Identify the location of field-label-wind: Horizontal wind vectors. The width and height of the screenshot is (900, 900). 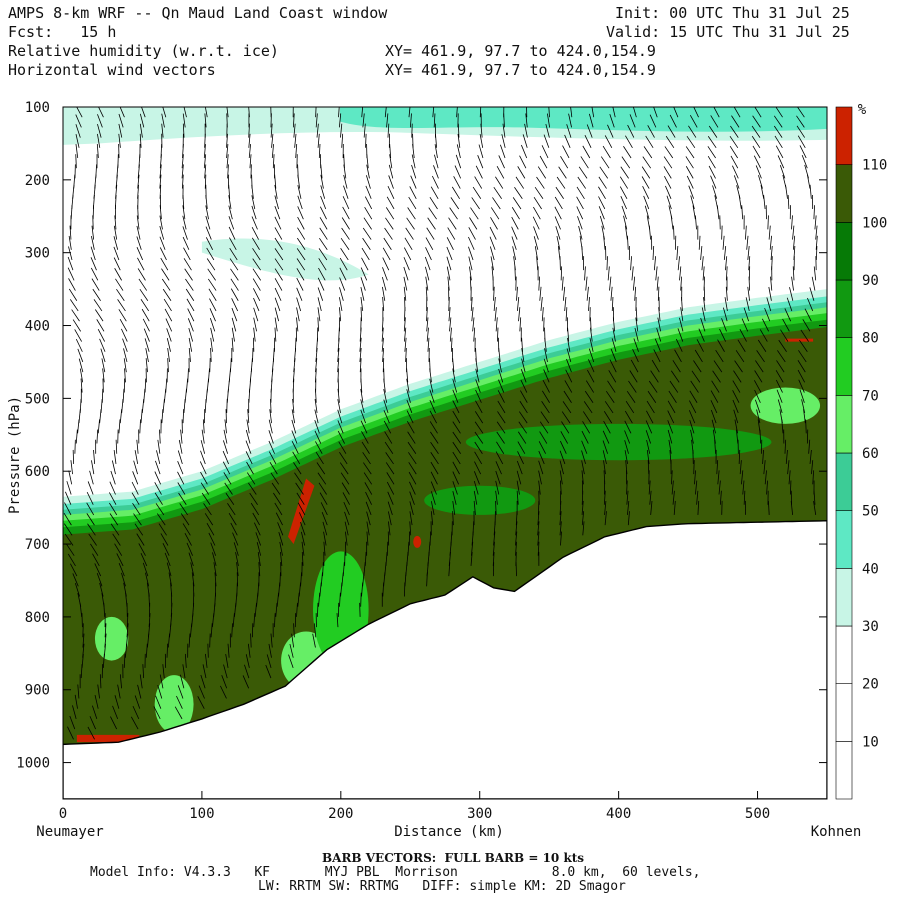
(112, 70).